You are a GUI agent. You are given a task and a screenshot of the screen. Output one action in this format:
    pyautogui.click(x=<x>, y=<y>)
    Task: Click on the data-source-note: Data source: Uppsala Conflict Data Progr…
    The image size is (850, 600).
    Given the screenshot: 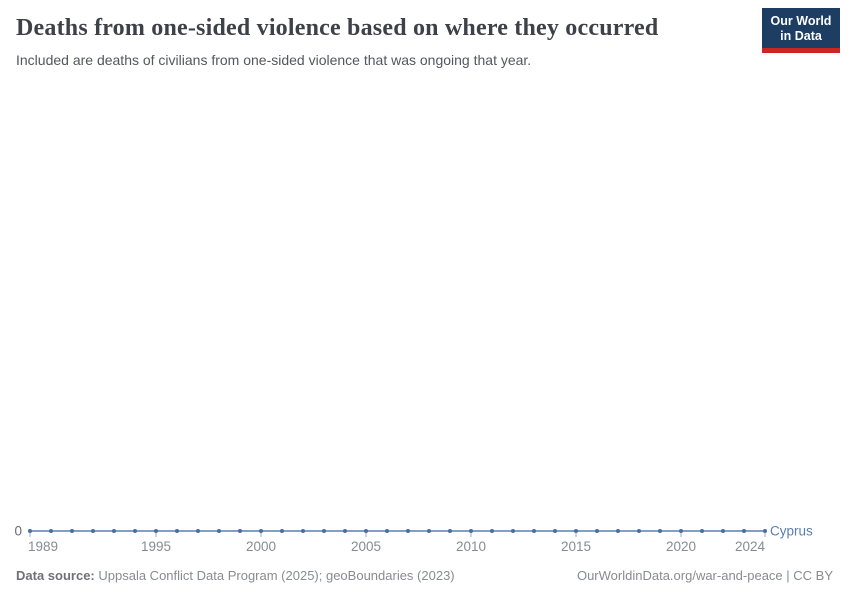 What is the action you would take?
    pyautogui.click(x=235, y=576)
    